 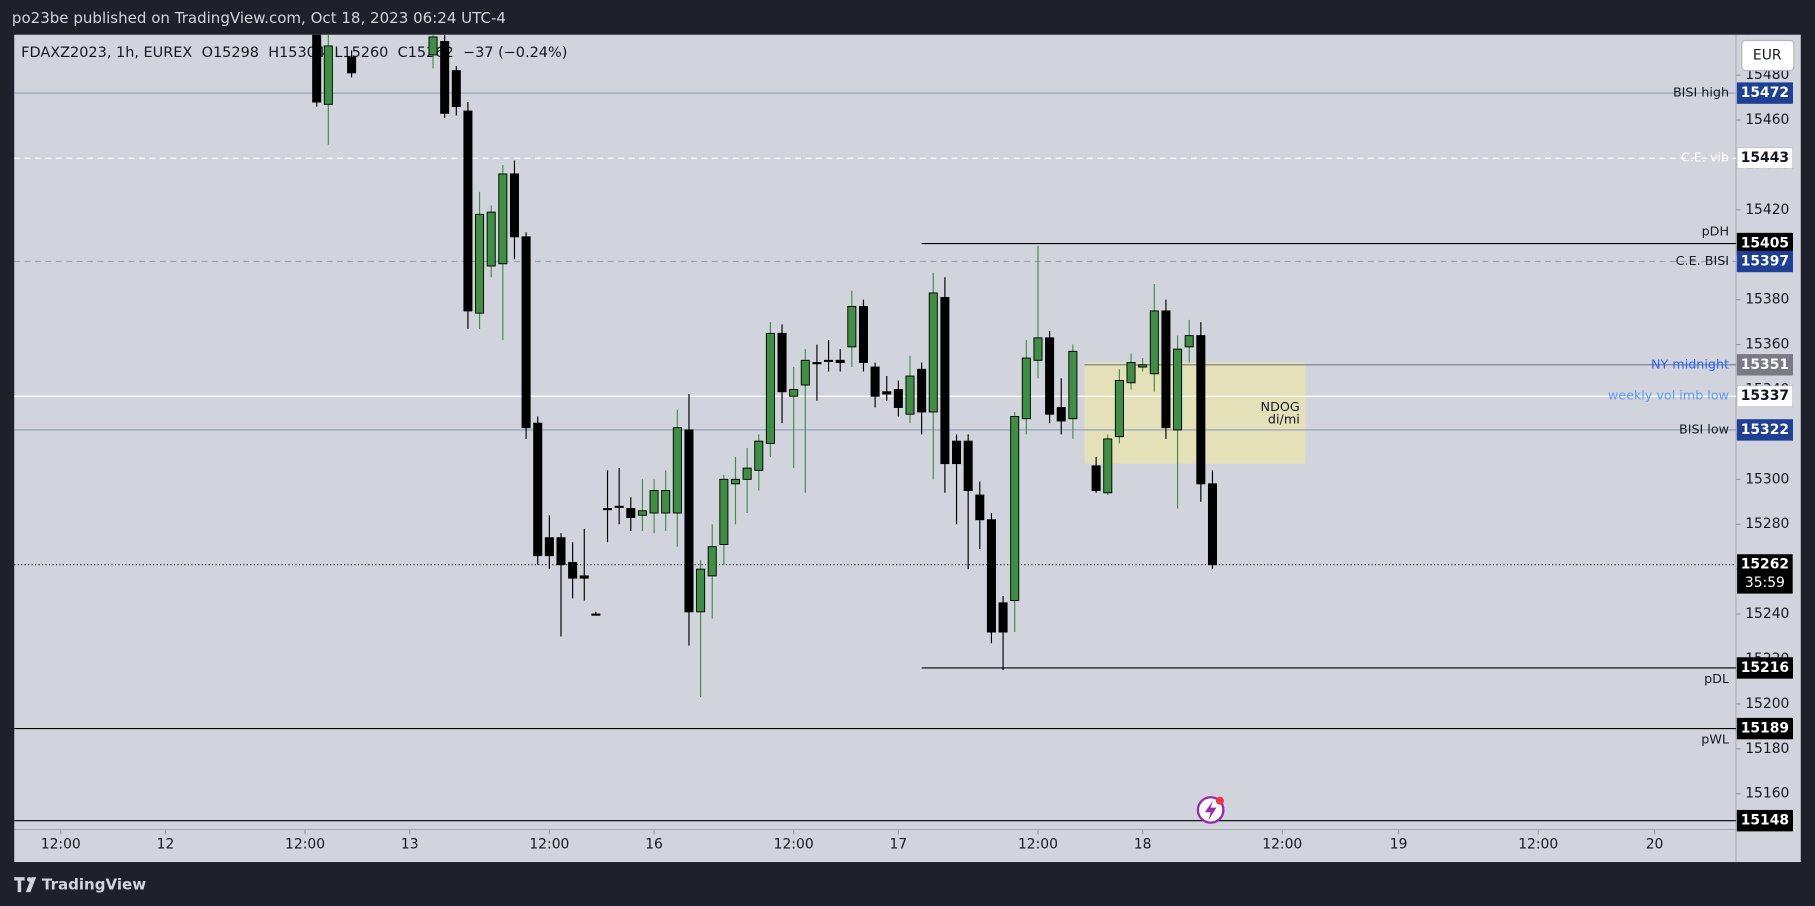 What do you see at coordinates (1690, 363) in the screenshot?
I see `level-label: NY midnight` at bounding box center [1690, 363].